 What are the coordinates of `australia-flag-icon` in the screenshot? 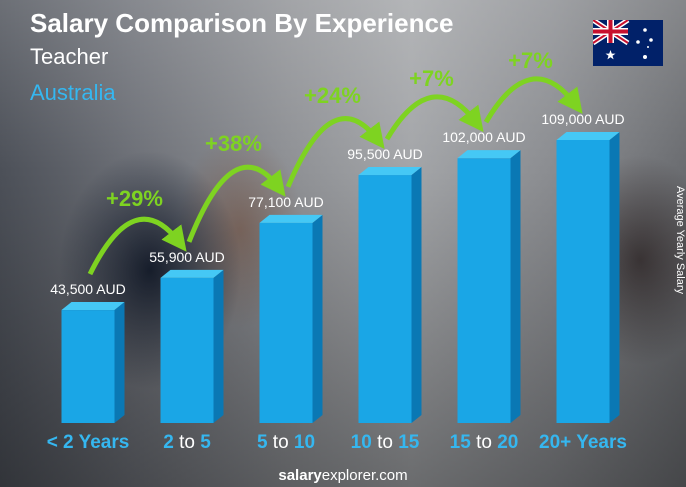 It's located at (628, 43).